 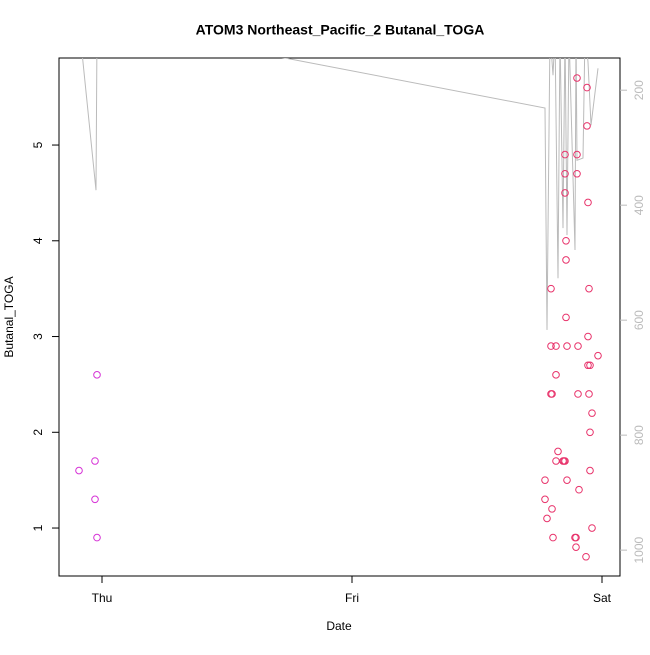 I want to click on y-tick-label: 5, so click(x=38, y=144).